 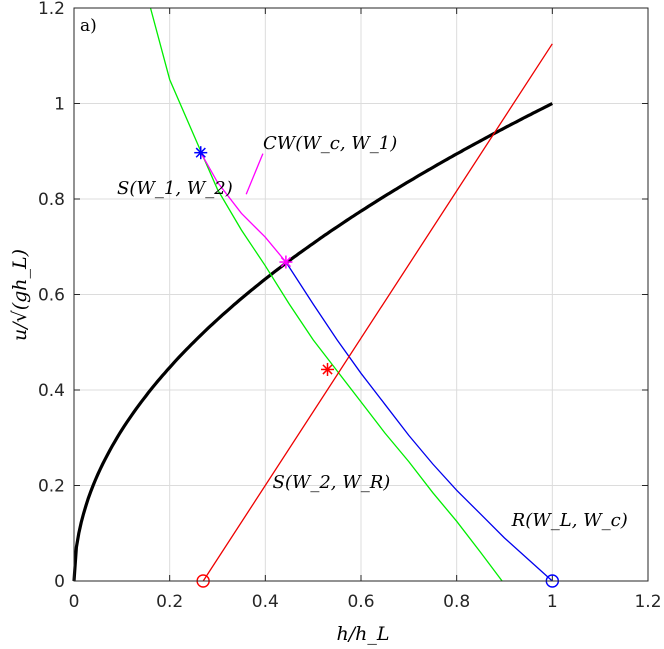 What do you see at coordinates (647, 602) in the screenshot?
I see `x-tick-label: 1.2` at bounding box center [647, 602].